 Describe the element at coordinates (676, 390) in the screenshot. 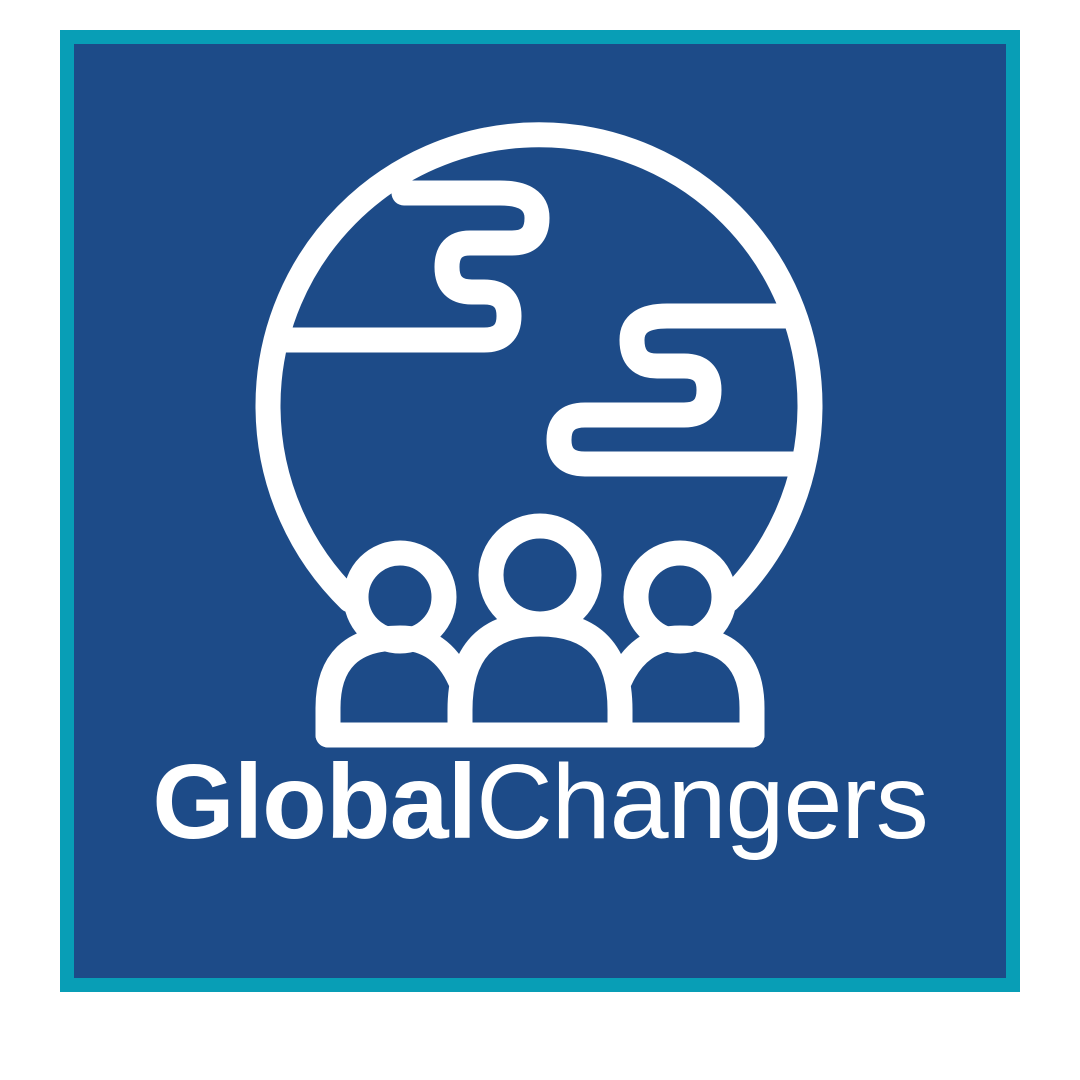

I see `continent-right` at that location.